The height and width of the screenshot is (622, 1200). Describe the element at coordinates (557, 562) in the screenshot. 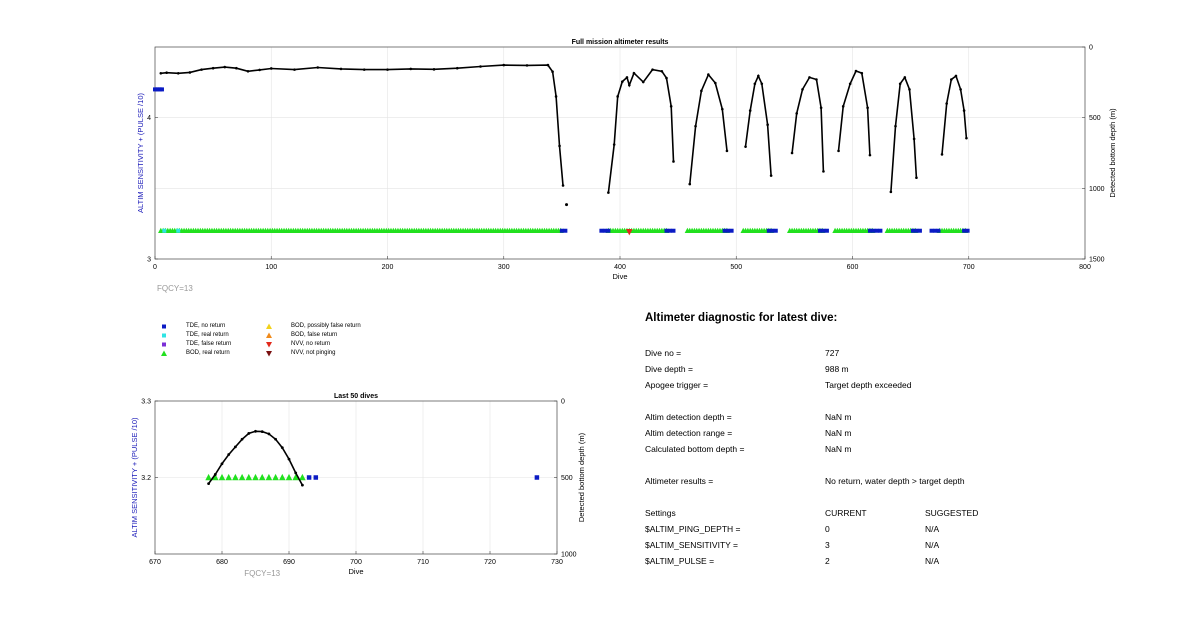

I see `x-tick-label: 730` at that location.